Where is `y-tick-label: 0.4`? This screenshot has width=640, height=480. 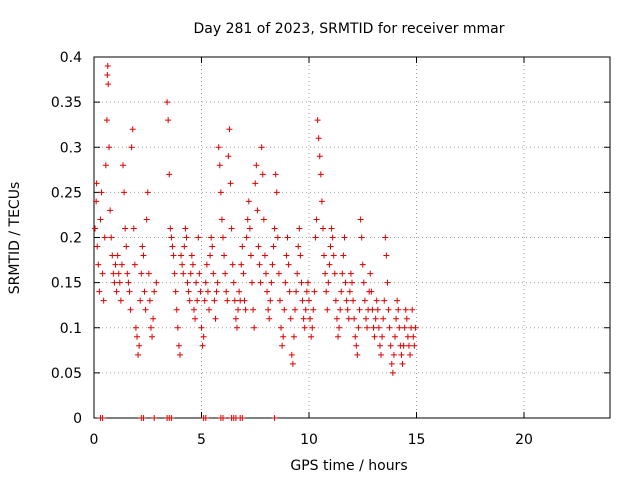
y-tick-label: 0.4 is located at coordinates (71, 58).